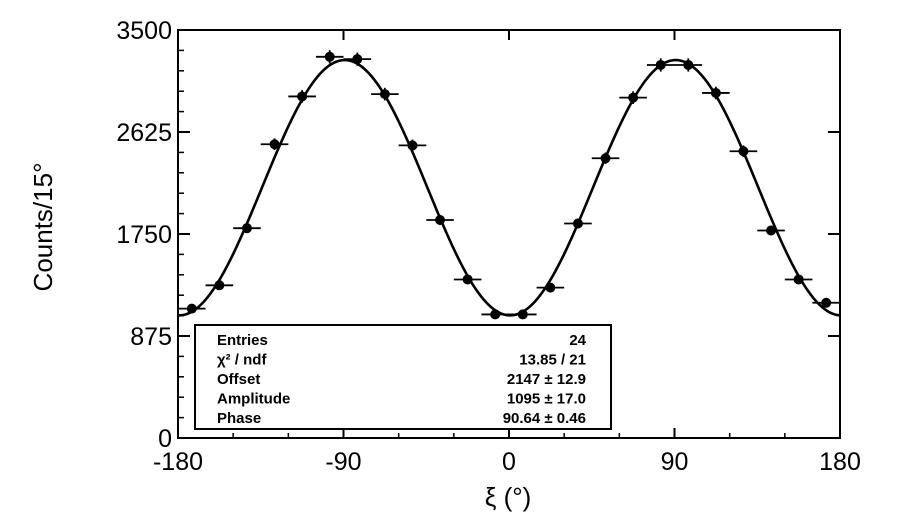  Describe the element at coordinates (151, 337) in the screenshot. I see `y-tick-label: 875` at that location.